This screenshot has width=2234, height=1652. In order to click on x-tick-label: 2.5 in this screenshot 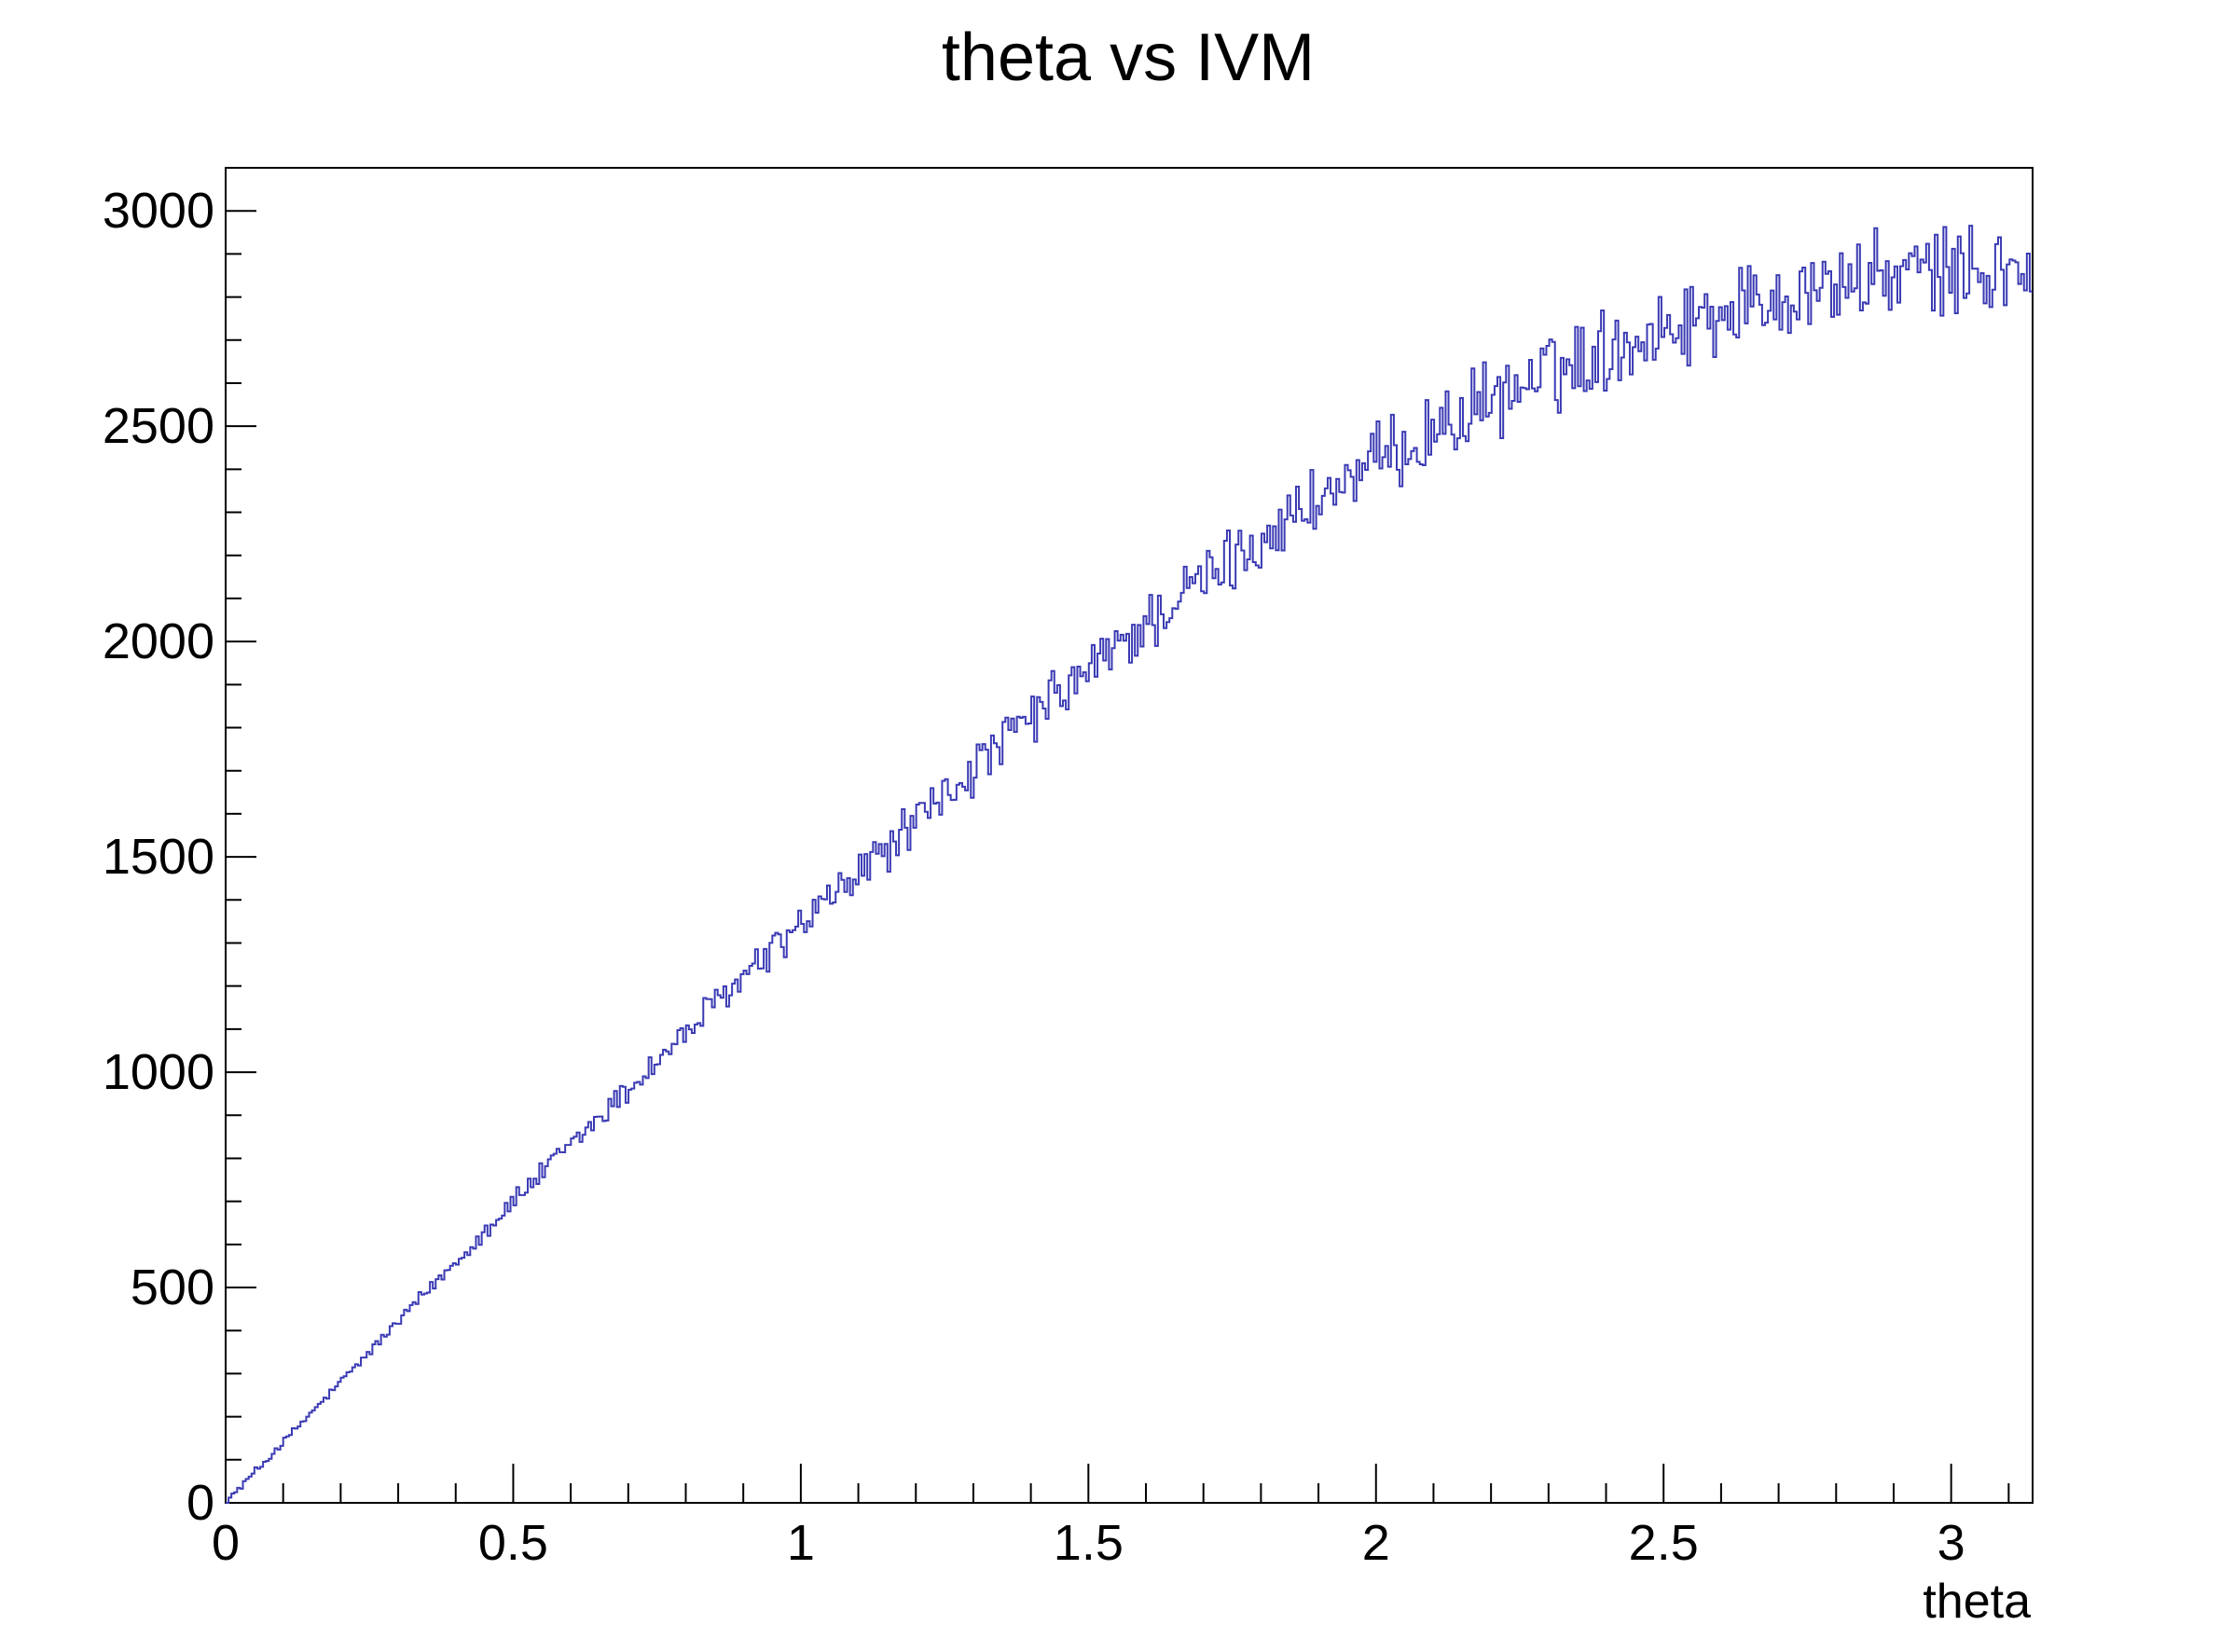, I will do `click(1664, 1543)`.